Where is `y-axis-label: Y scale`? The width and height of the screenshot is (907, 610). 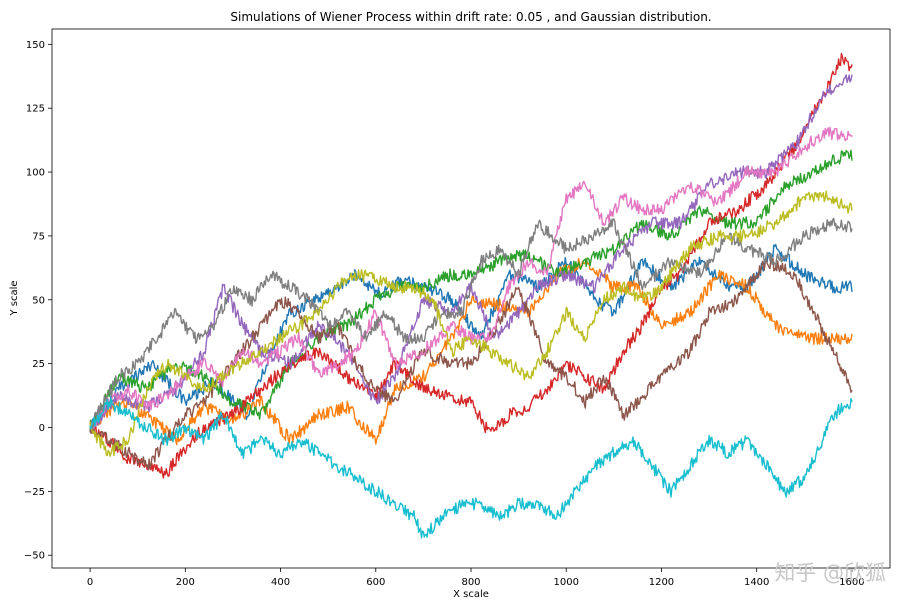
y-axis-label: Y scale is located at coordinates (14, 298).